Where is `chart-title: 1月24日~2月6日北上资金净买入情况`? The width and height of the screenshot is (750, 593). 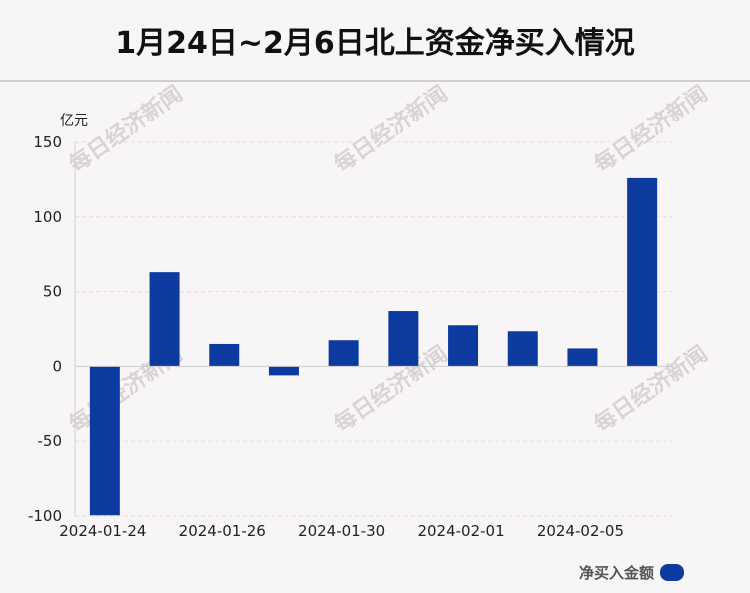 chart-title: 1月24日~2月6日北上资金净买入情况 is located at coordinates (375, 43).